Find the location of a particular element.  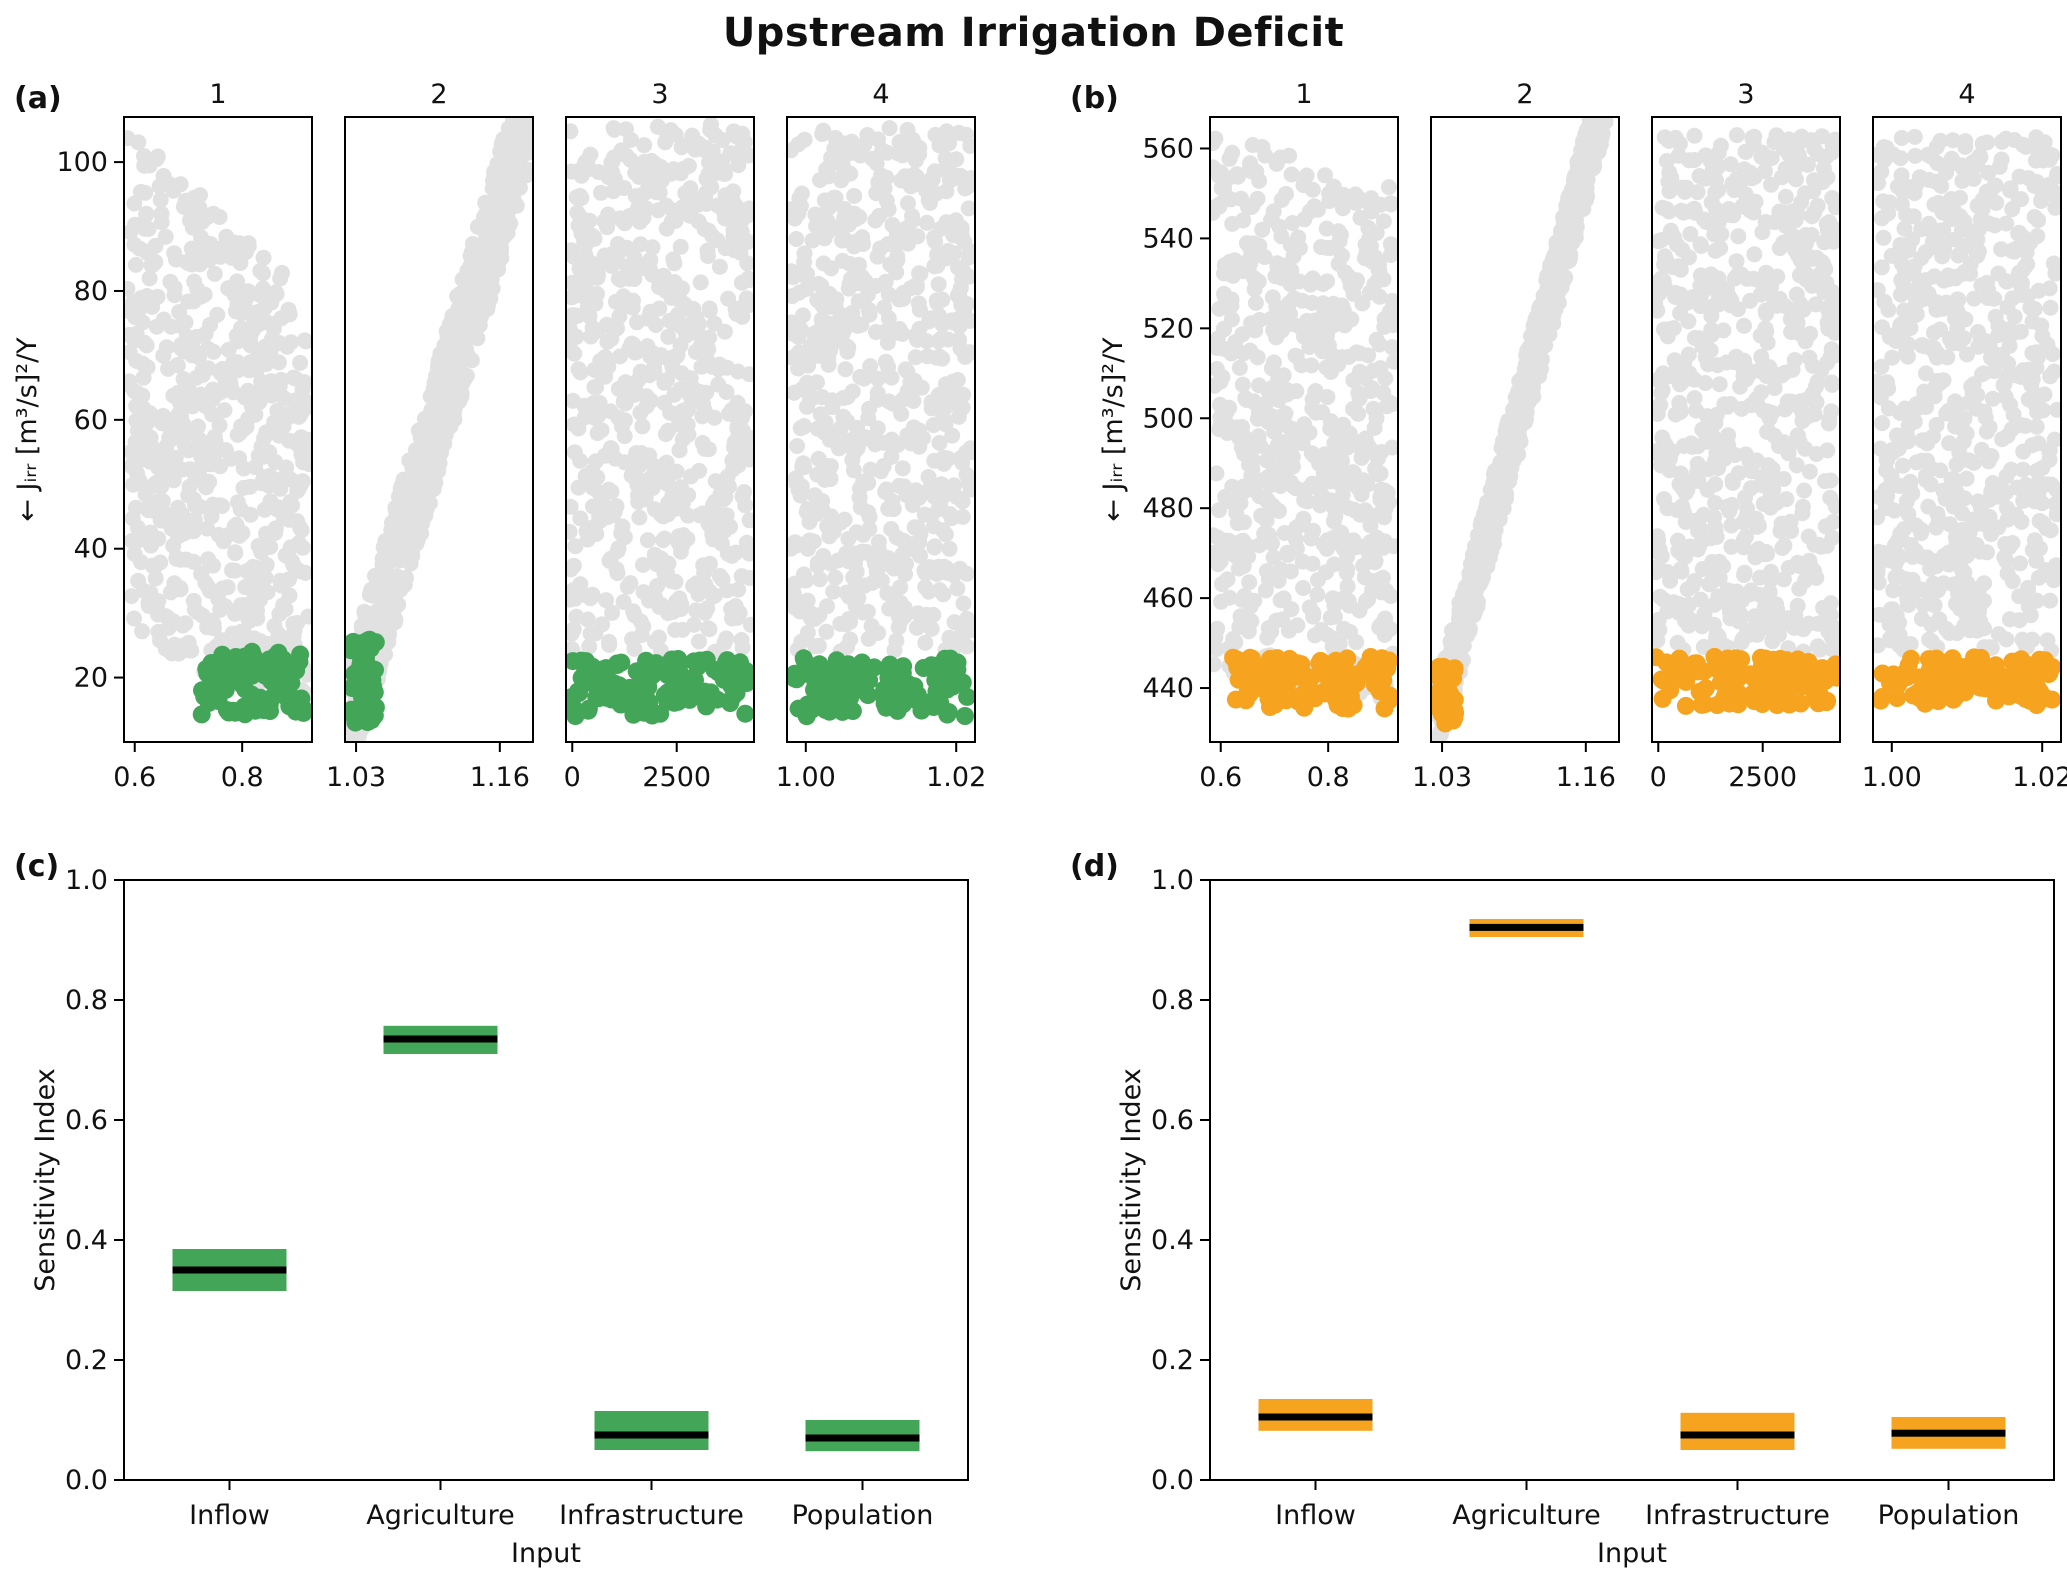

x-tick-label: 0.8 is located at coordinates (1328, 777).